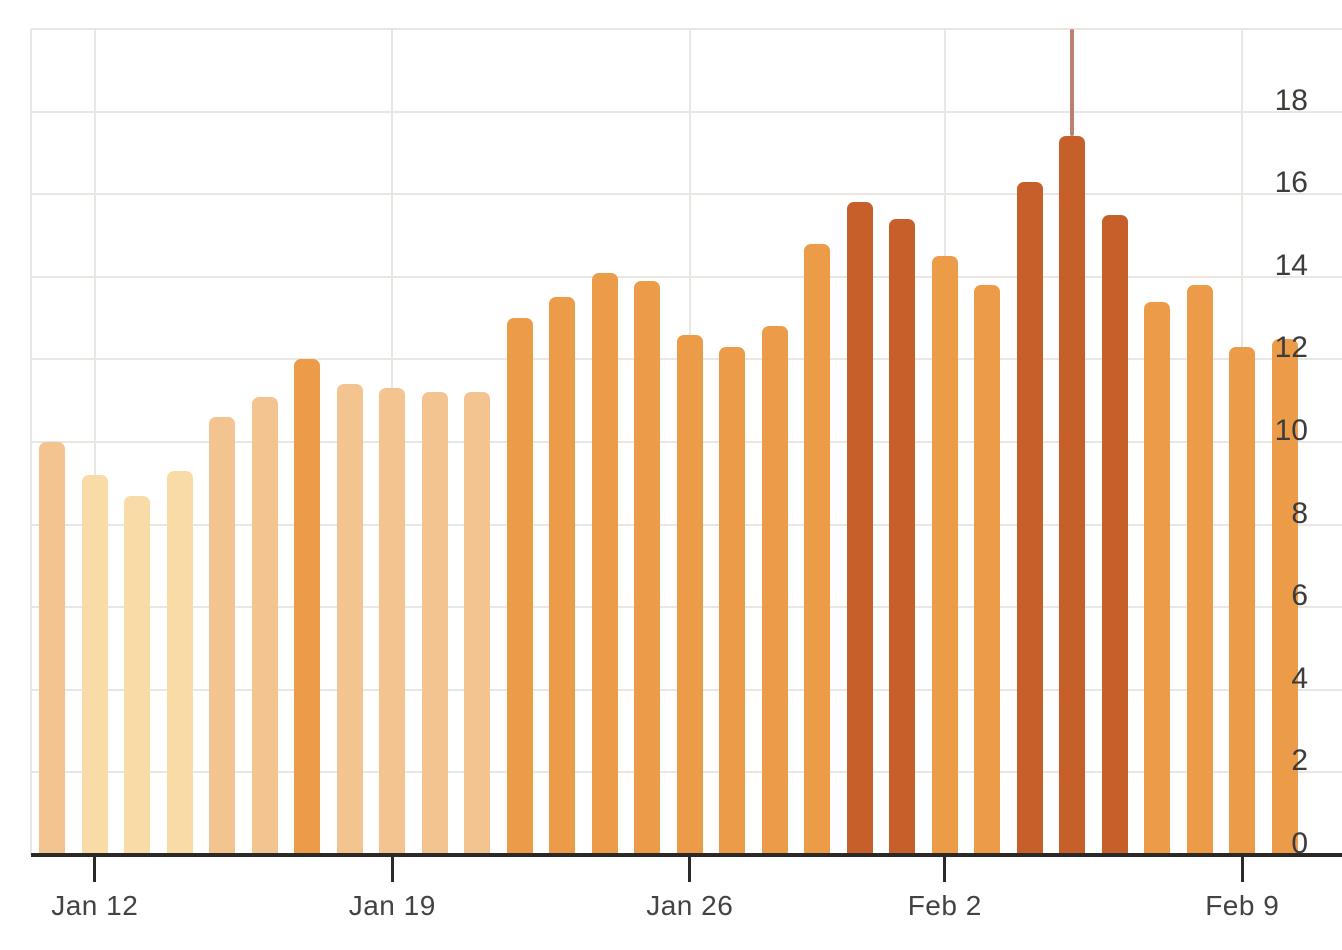 The width and height of the screenshot is (1342, 950). Describe the element at coordinates (1299, 596) in the screenshot. I see `y-axis-label: 6` at that location.